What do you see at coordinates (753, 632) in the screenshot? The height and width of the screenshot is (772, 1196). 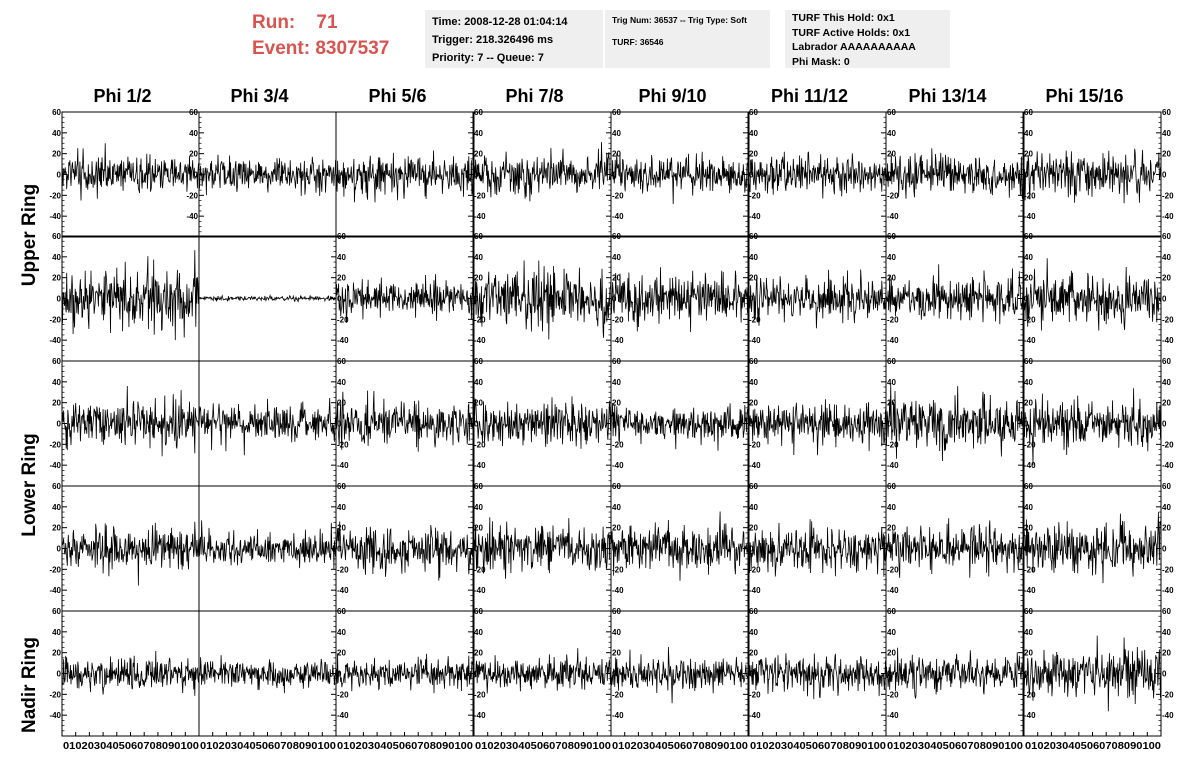 I see `y-tick-label-r4-c4: 40` at bounding box center [753, 632].